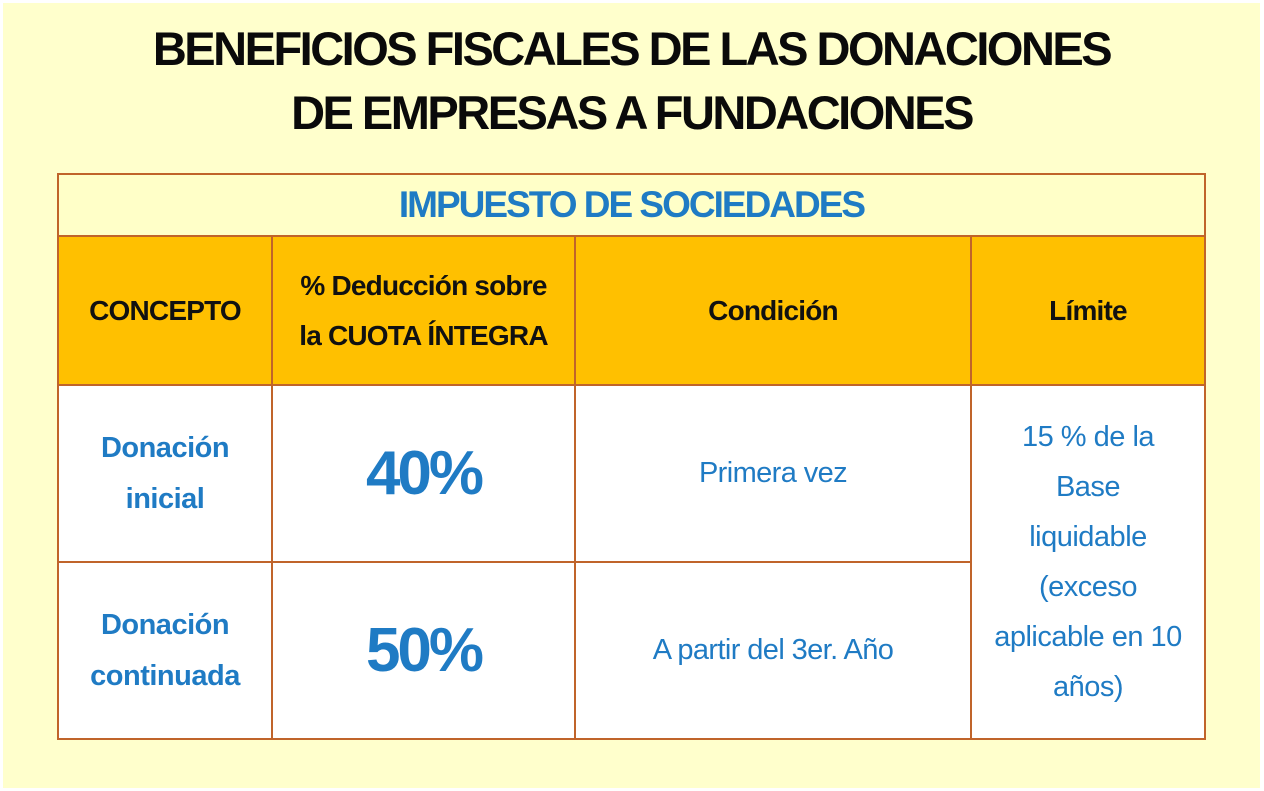  What do you see at coordinates (1088, 437) in the screenshot?
I see `limite-line-1: 15 % de la` at bounding box center [1088, 437].